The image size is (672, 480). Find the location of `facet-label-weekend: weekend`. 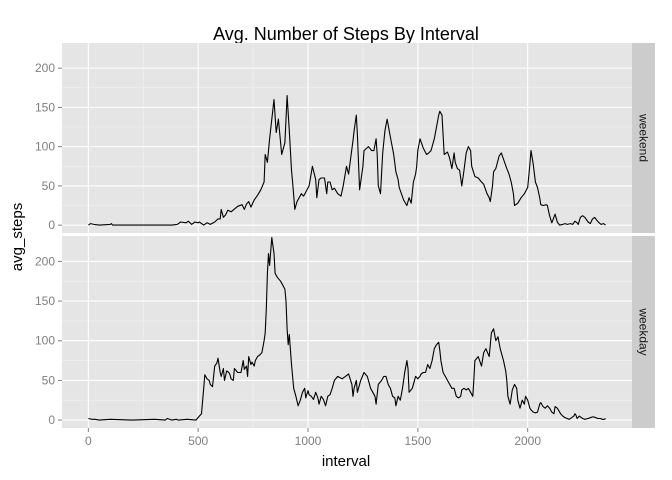

facet-label-weekend: weekend is located at coordinates (644, 137).